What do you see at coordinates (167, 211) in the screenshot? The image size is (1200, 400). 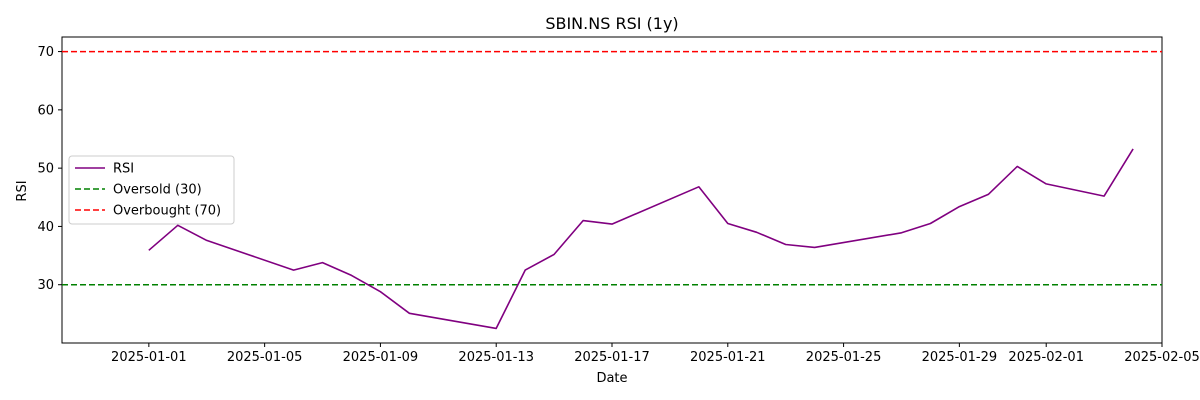 I see `legend-label: Overbought (70)` at bounding box center [167, 211].